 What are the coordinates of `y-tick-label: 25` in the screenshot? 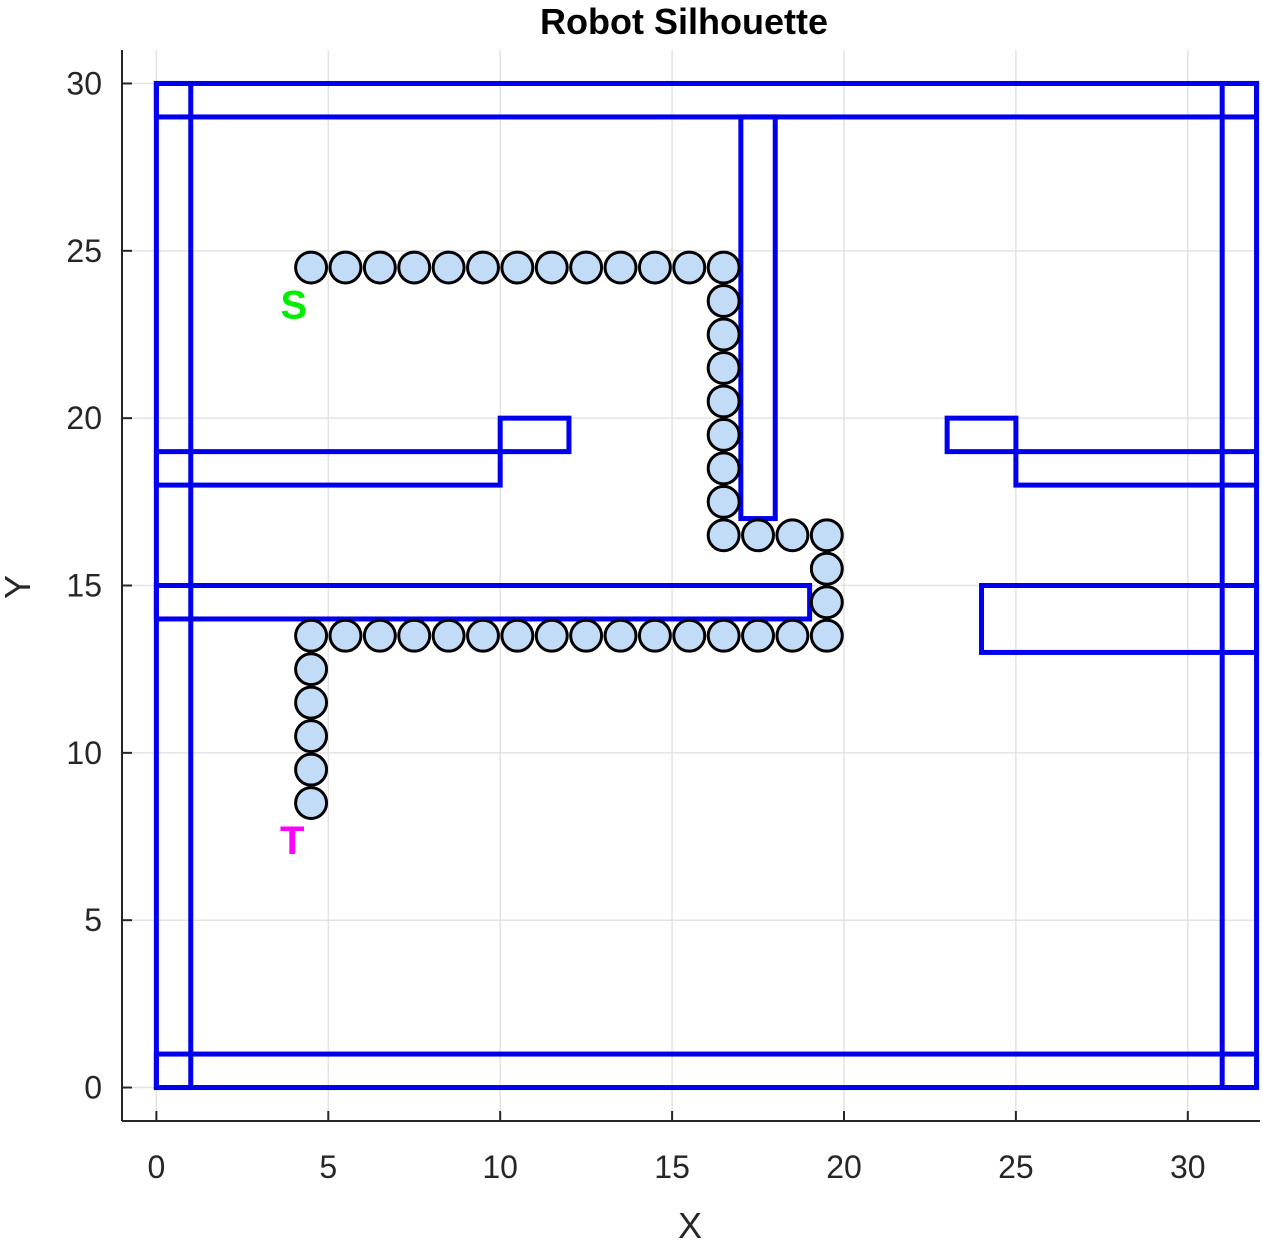 It's located at (84, 251).